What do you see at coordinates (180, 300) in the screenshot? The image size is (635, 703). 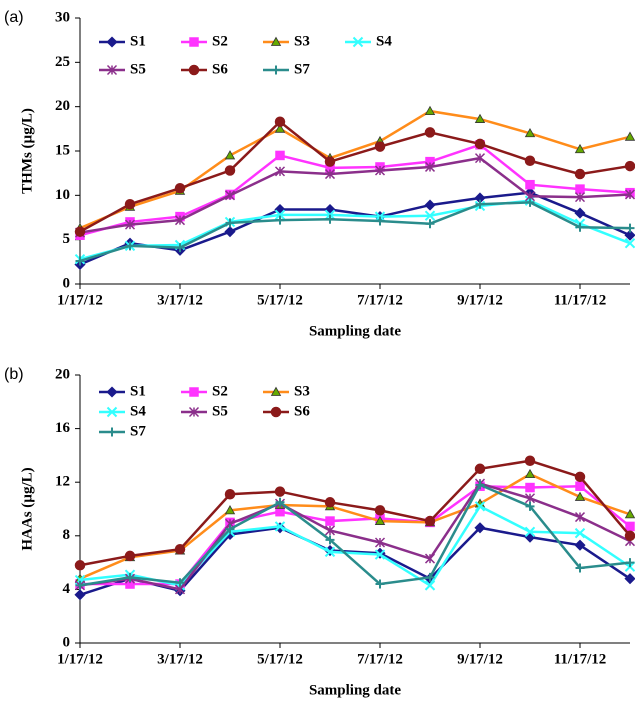 I see `x-tick-label: 3/17/12` at bounding box center [180, 300].